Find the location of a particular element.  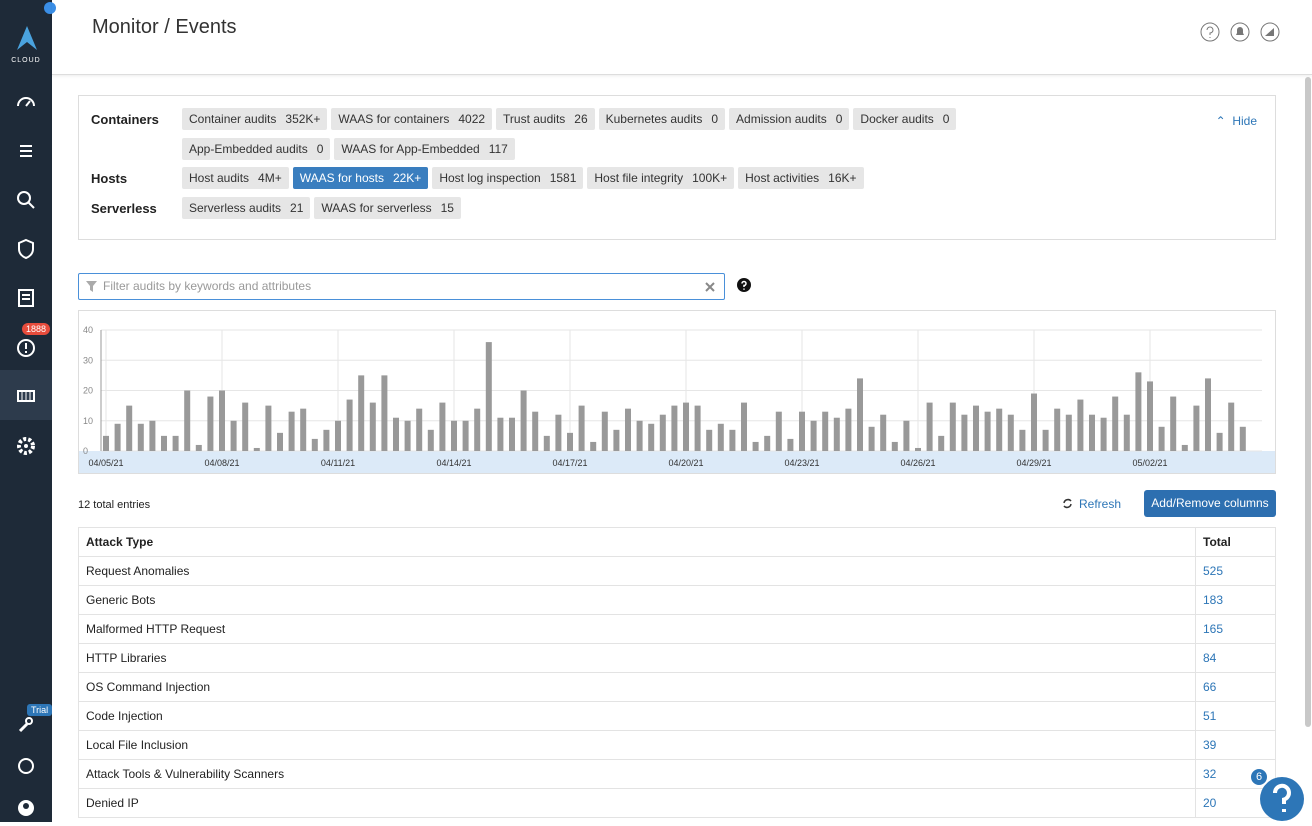

filter-chip: Host file integrity 100K+ is located at coordinates (661, 178).